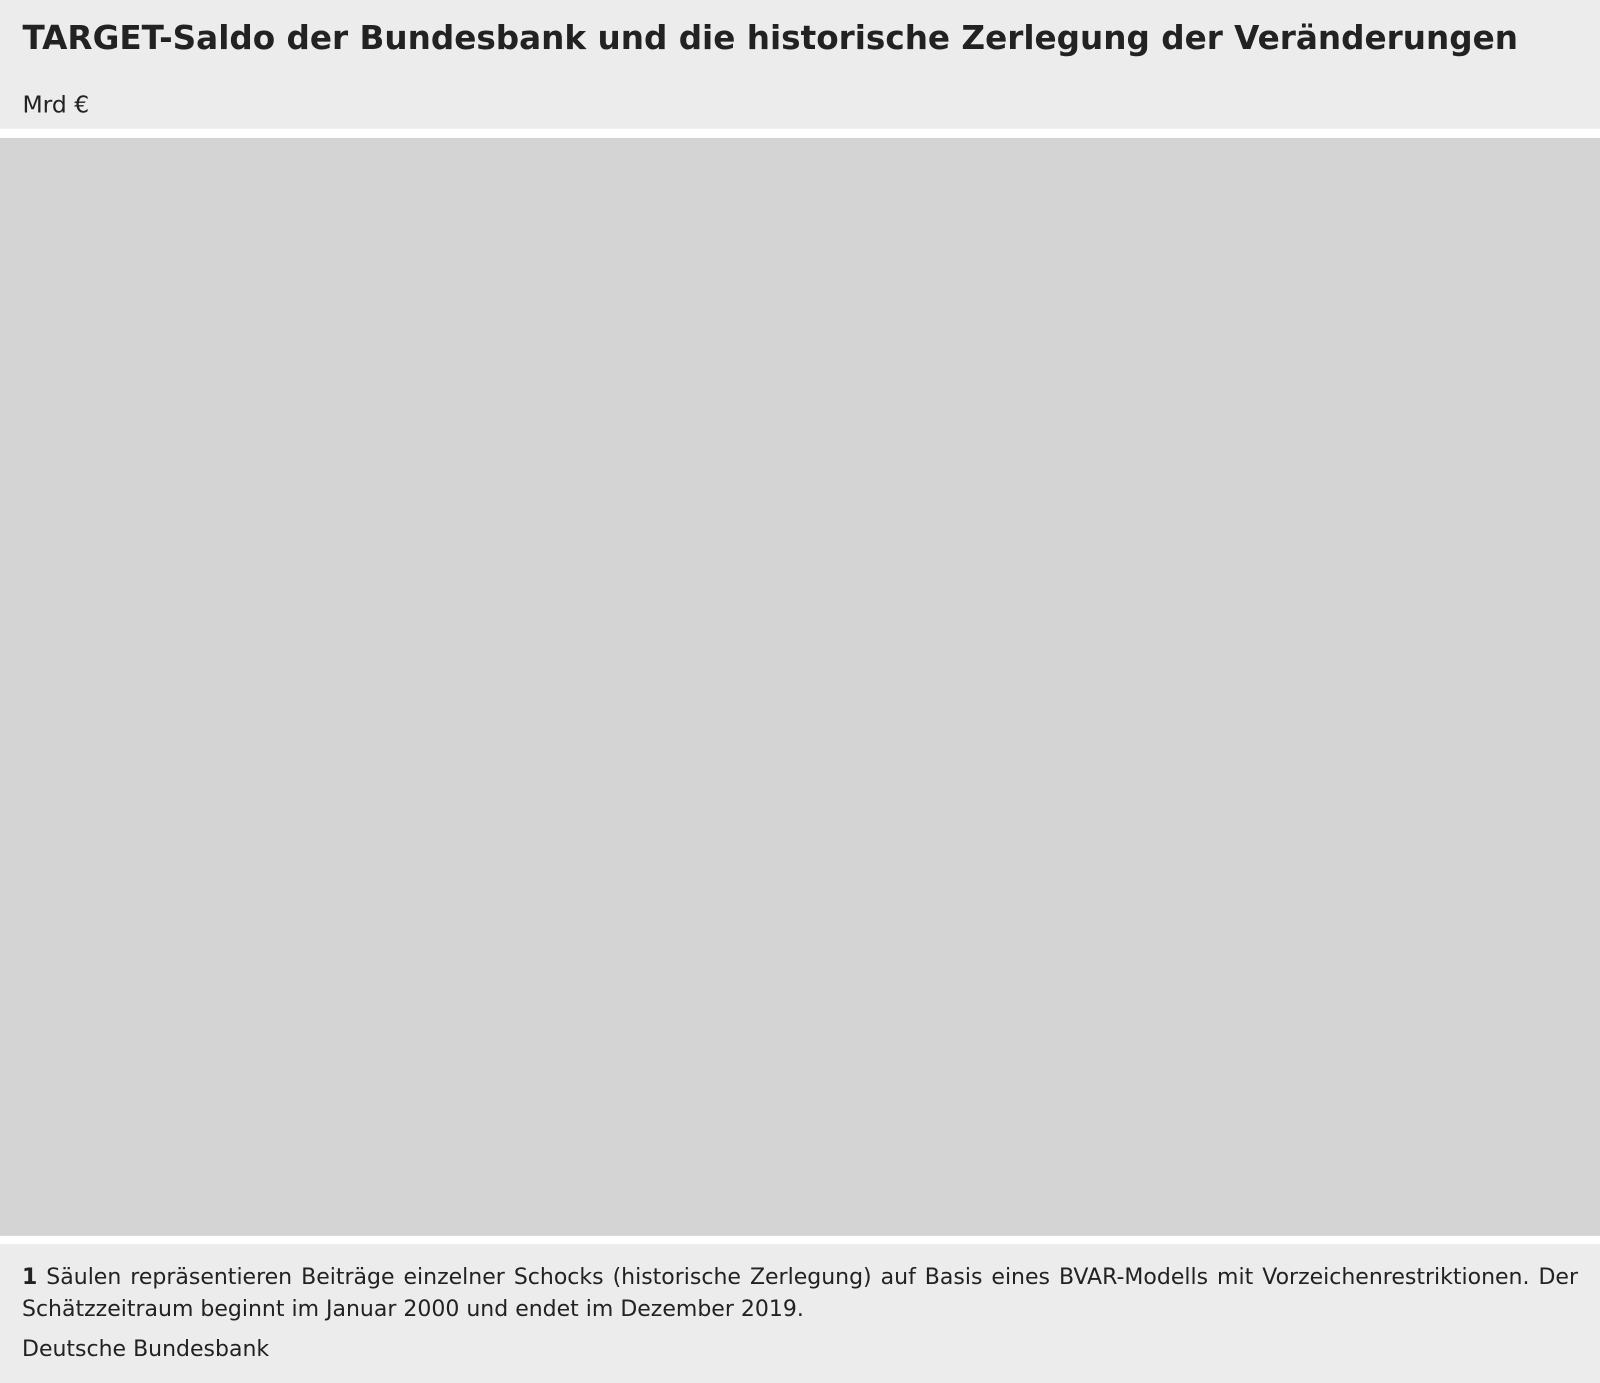  Describe the element at coordinates (55, 104) in the screenshot. I see `subtitle: Mrd €` at that location.